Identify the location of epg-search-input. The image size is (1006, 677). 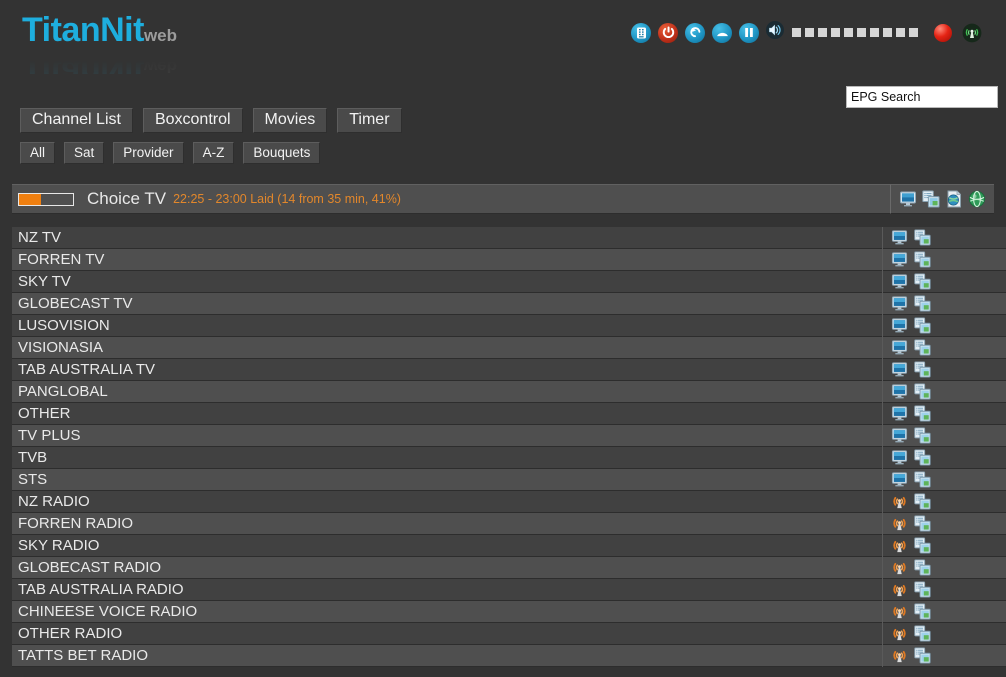
(922, 97).